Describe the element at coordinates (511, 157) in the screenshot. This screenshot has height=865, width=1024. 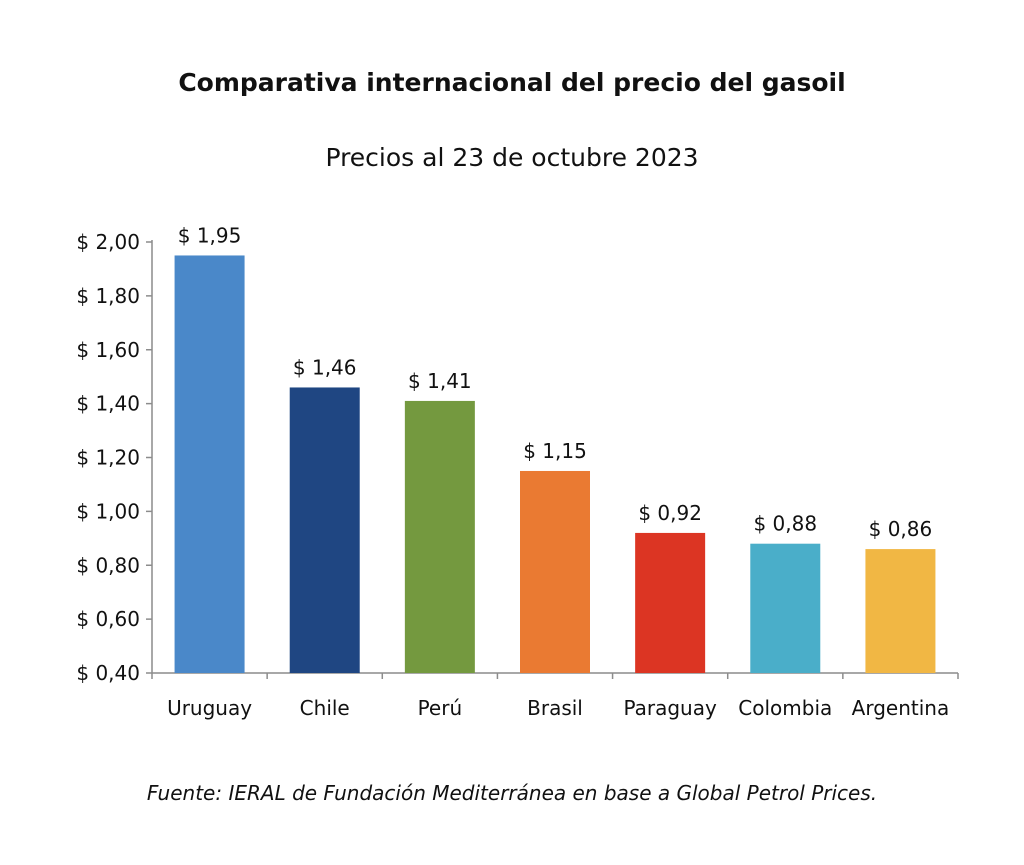
I see `chart-subtitle: Precios al 23 de octubre 2023` at that location.